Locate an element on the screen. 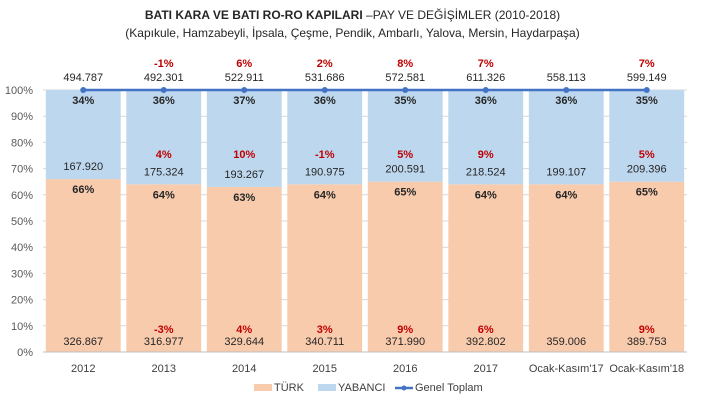  y-tick-label: 70% is located at coordinates (22, 170).